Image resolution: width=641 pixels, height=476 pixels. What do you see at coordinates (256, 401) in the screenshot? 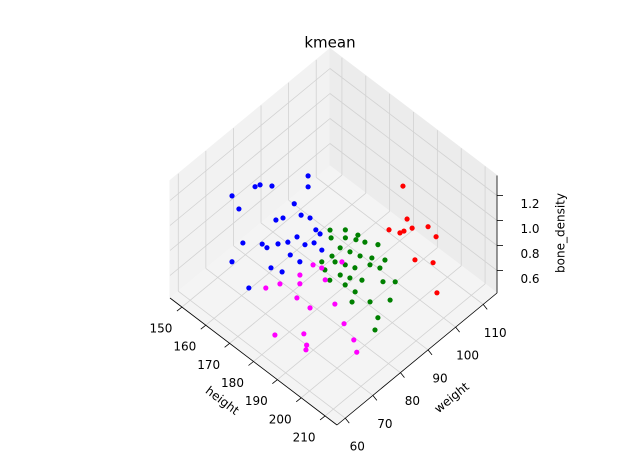
I see `x-tick-label: 190` at bounding box center [256, 401].